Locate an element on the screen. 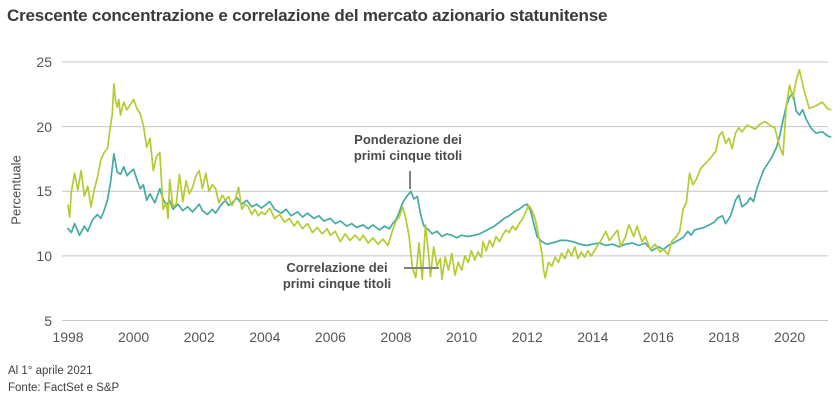 The width and height of the screenshot is (840, 404). weight-series-annotation: Ponderazione dei primi cinque titoli is located at coordinates (408, 148).